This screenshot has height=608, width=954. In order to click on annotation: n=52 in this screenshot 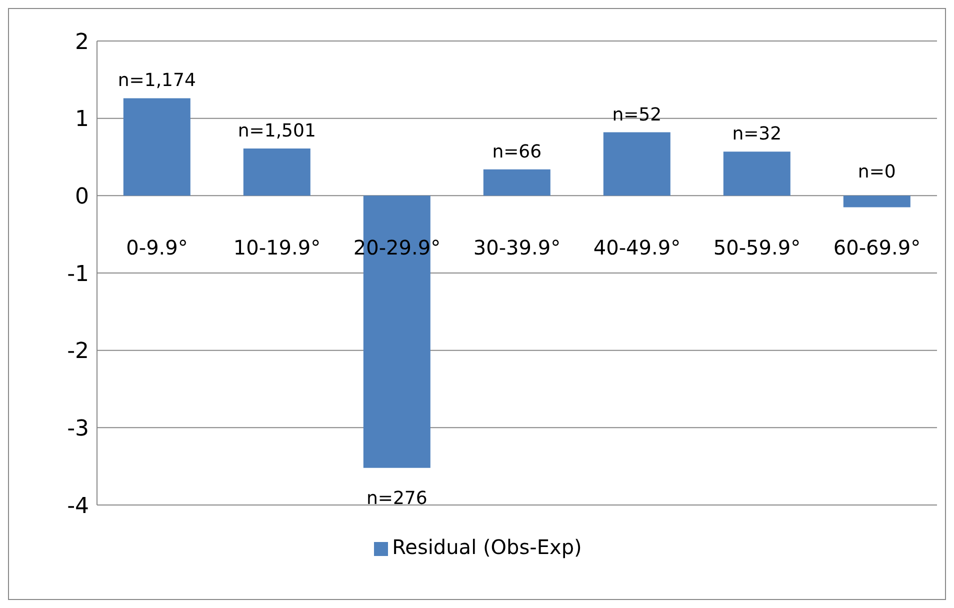, I will do `click(637, 115)`.